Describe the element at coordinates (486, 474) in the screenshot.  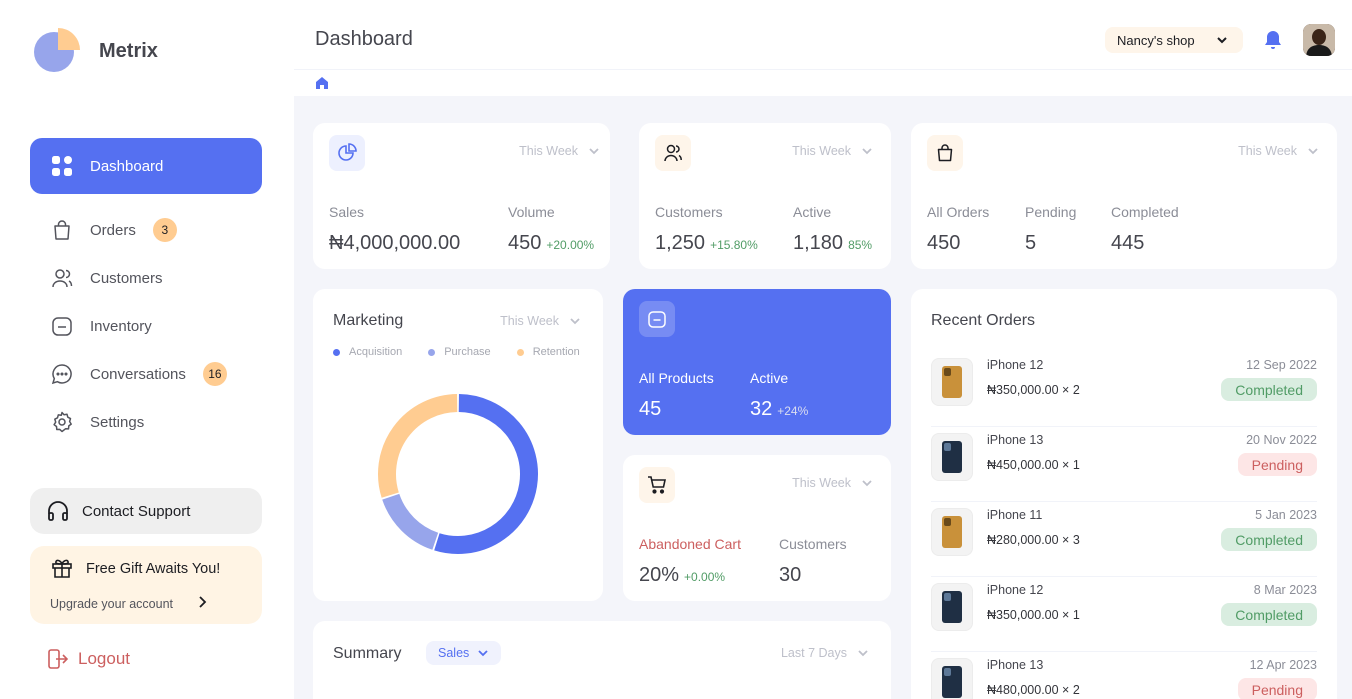
I see `donut-slice-acquisition` at that location.